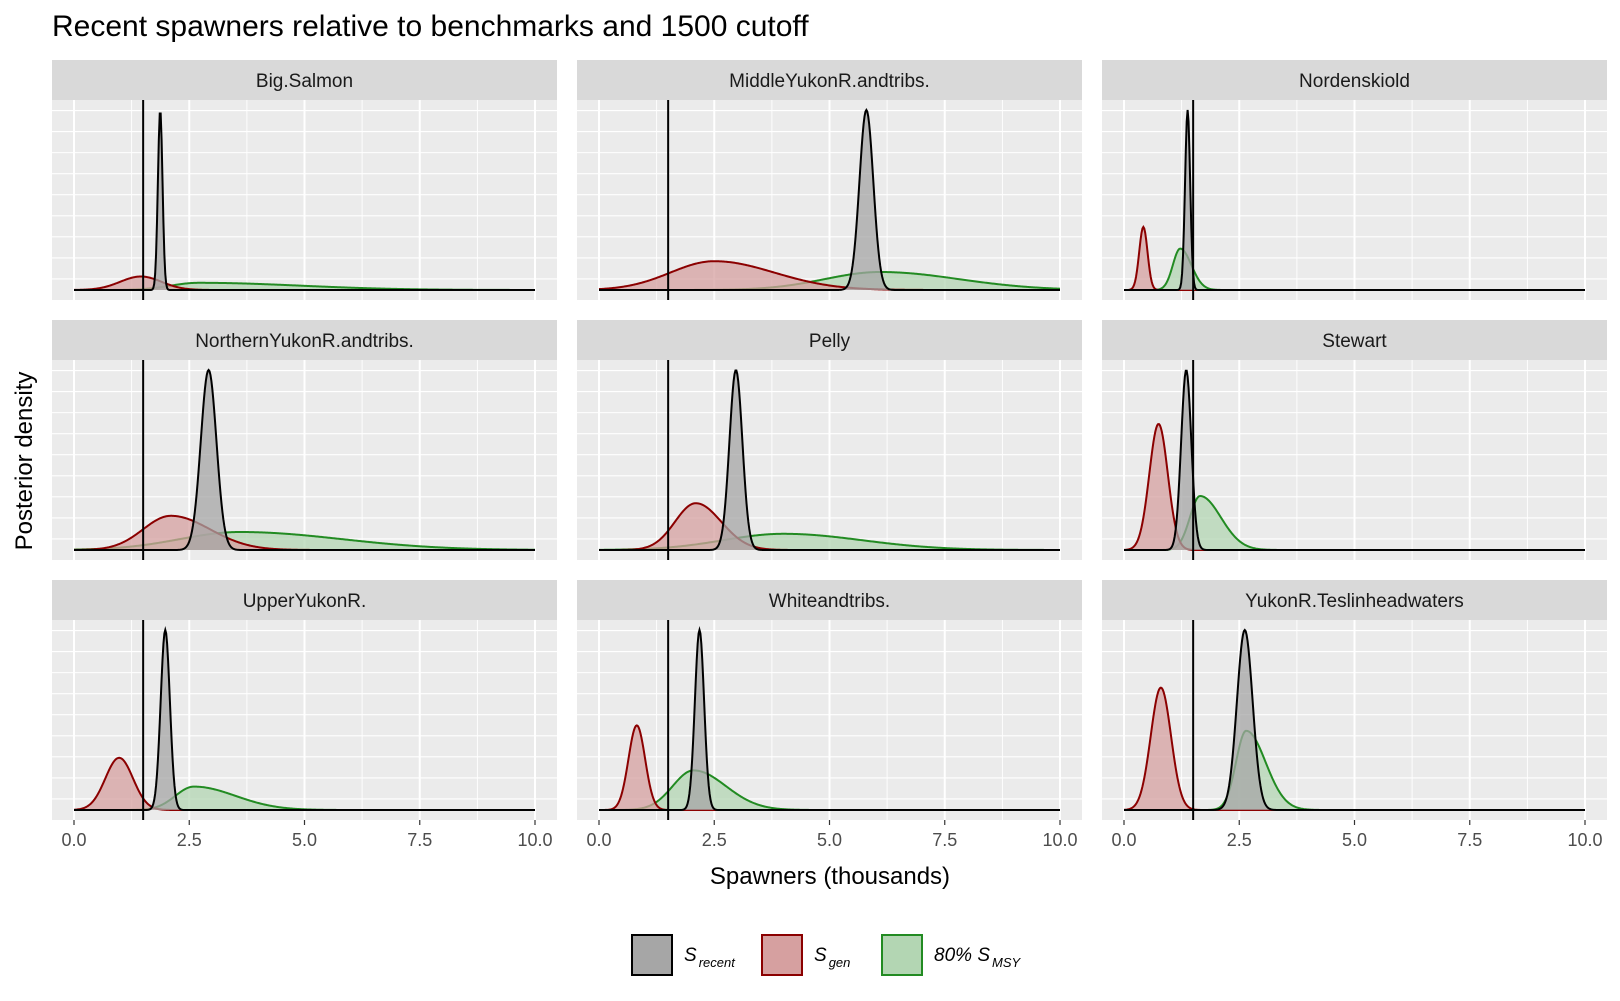 This screenshot has height=1001, width=1620. I want to click on facet-strip-label: UpperYukonR., so click(305, 601).